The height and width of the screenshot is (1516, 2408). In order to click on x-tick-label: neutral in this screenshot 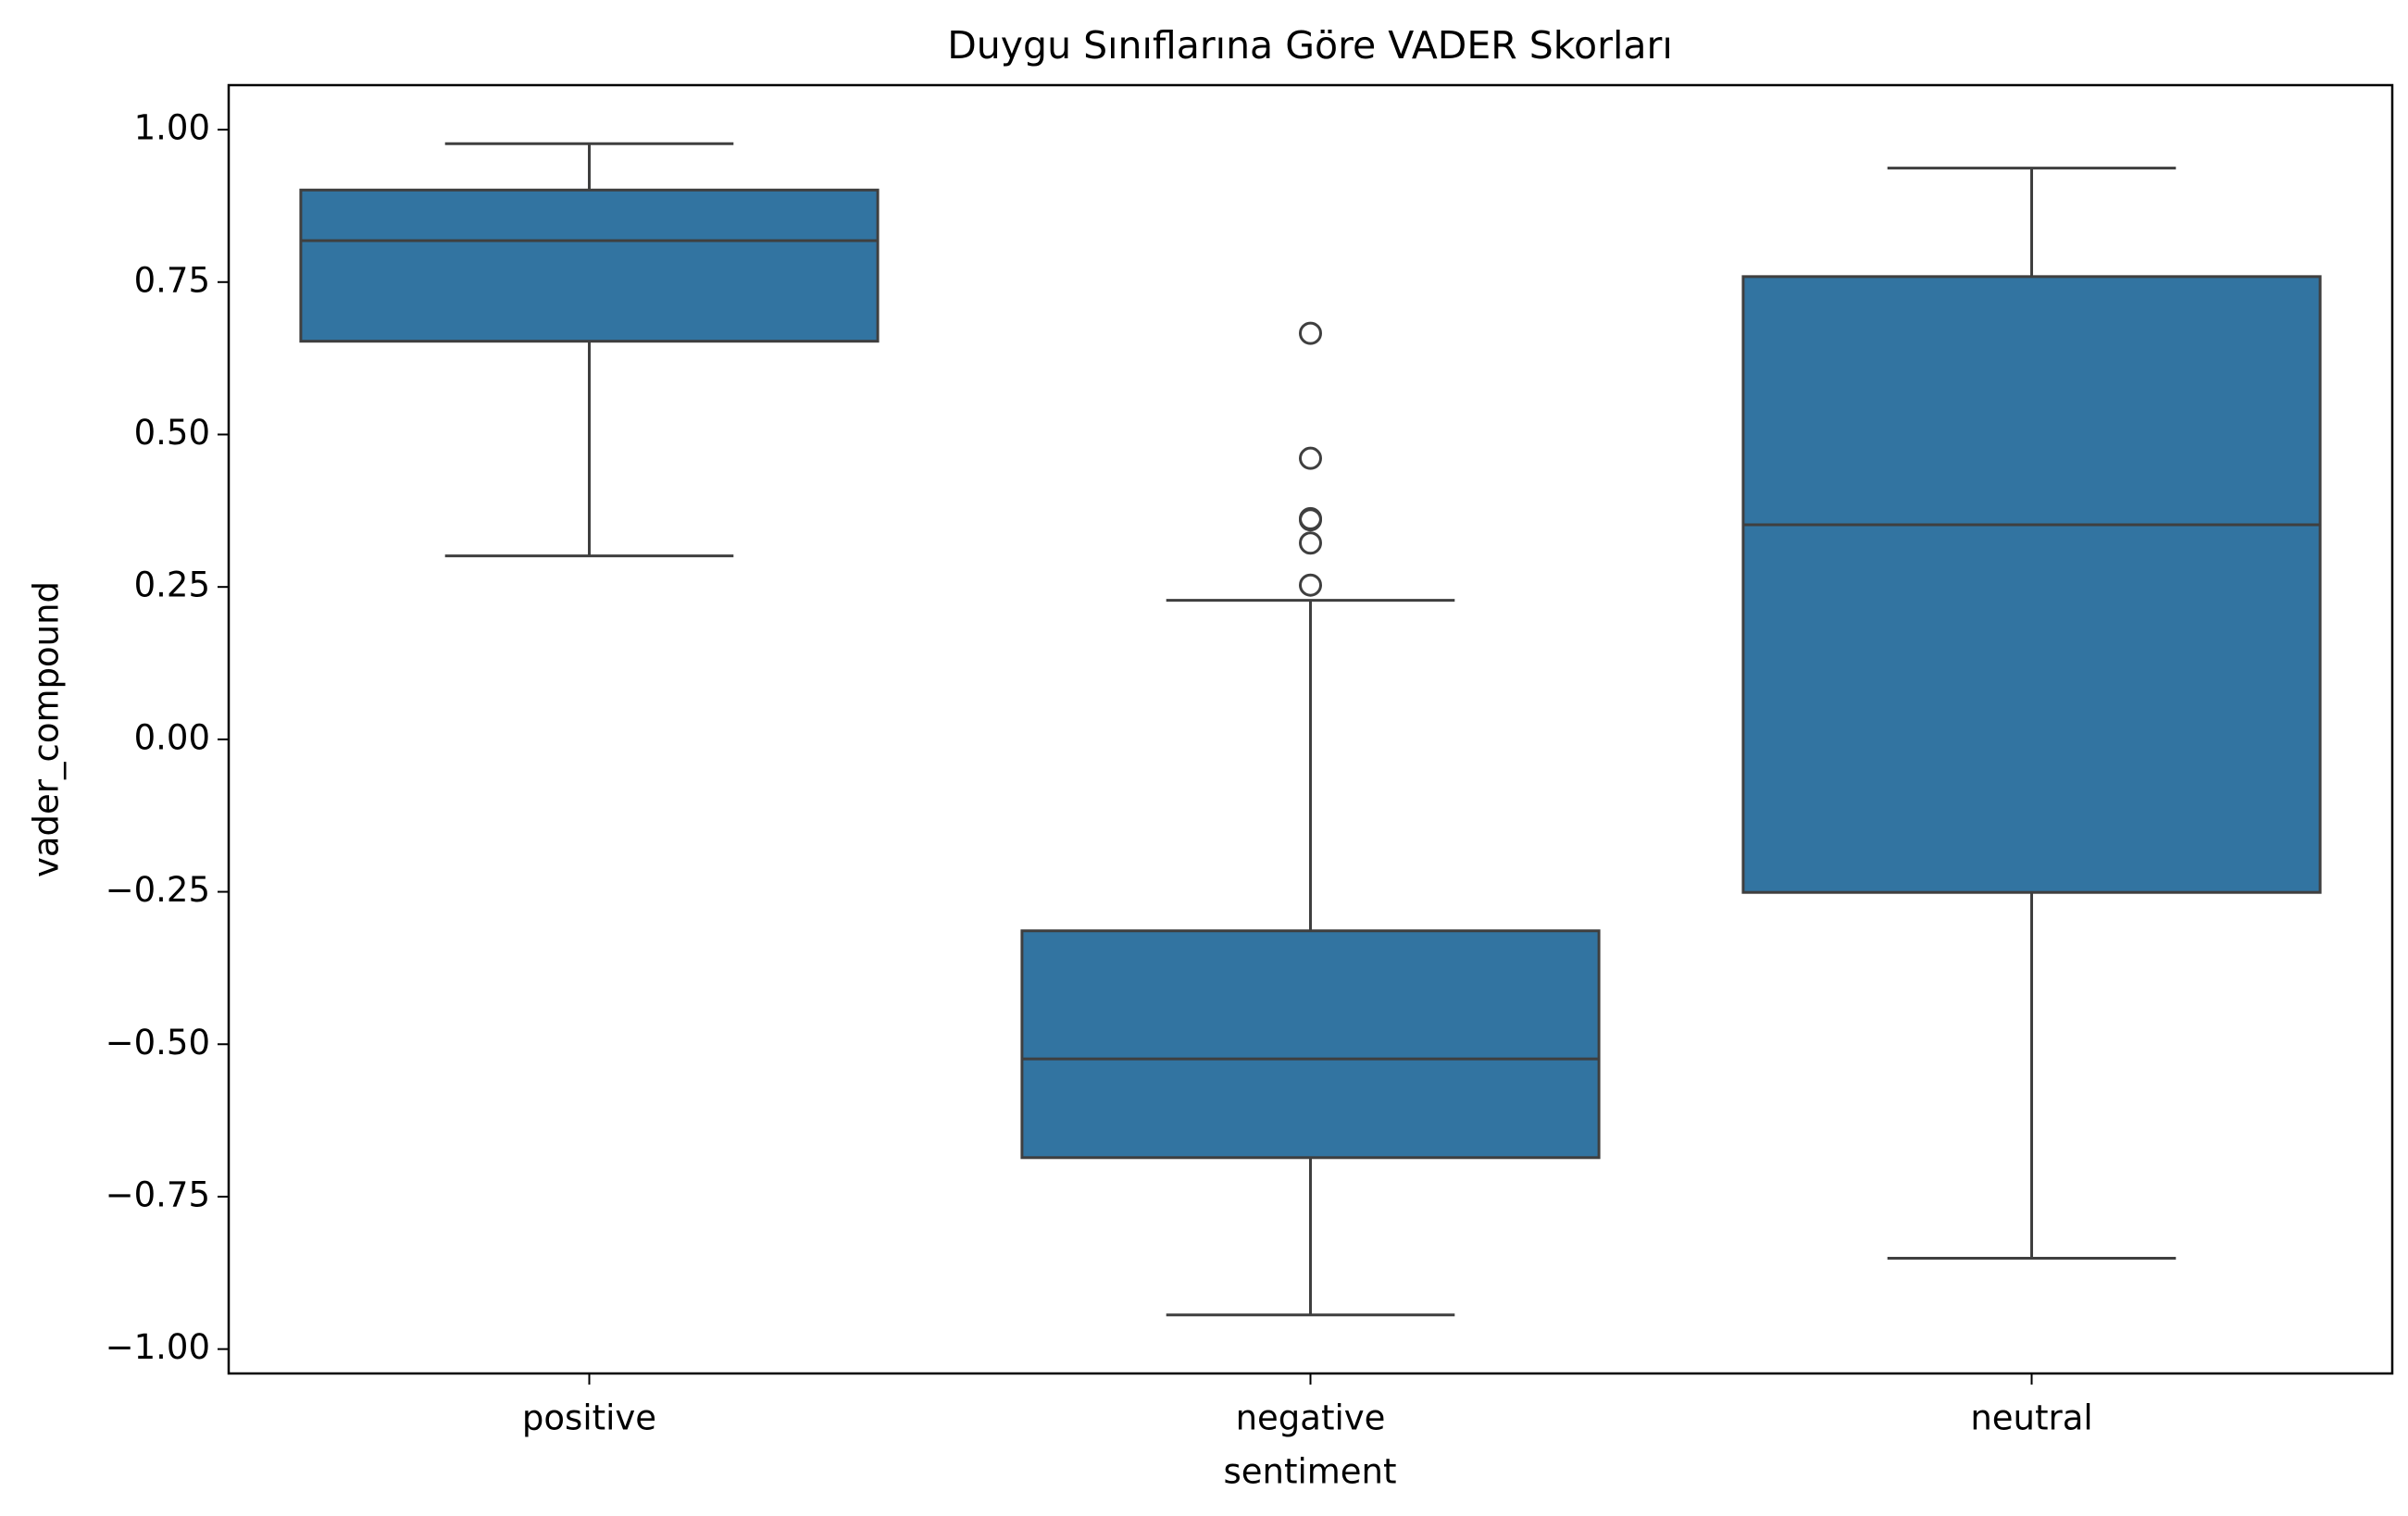, I will do `click(2031, 1418)`.